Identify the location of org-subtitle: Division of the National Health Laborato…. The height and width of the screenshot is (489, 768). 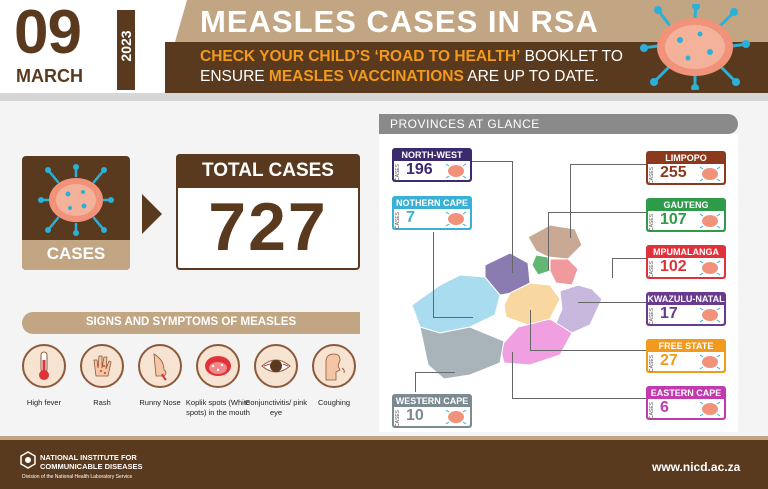
(77, 477).